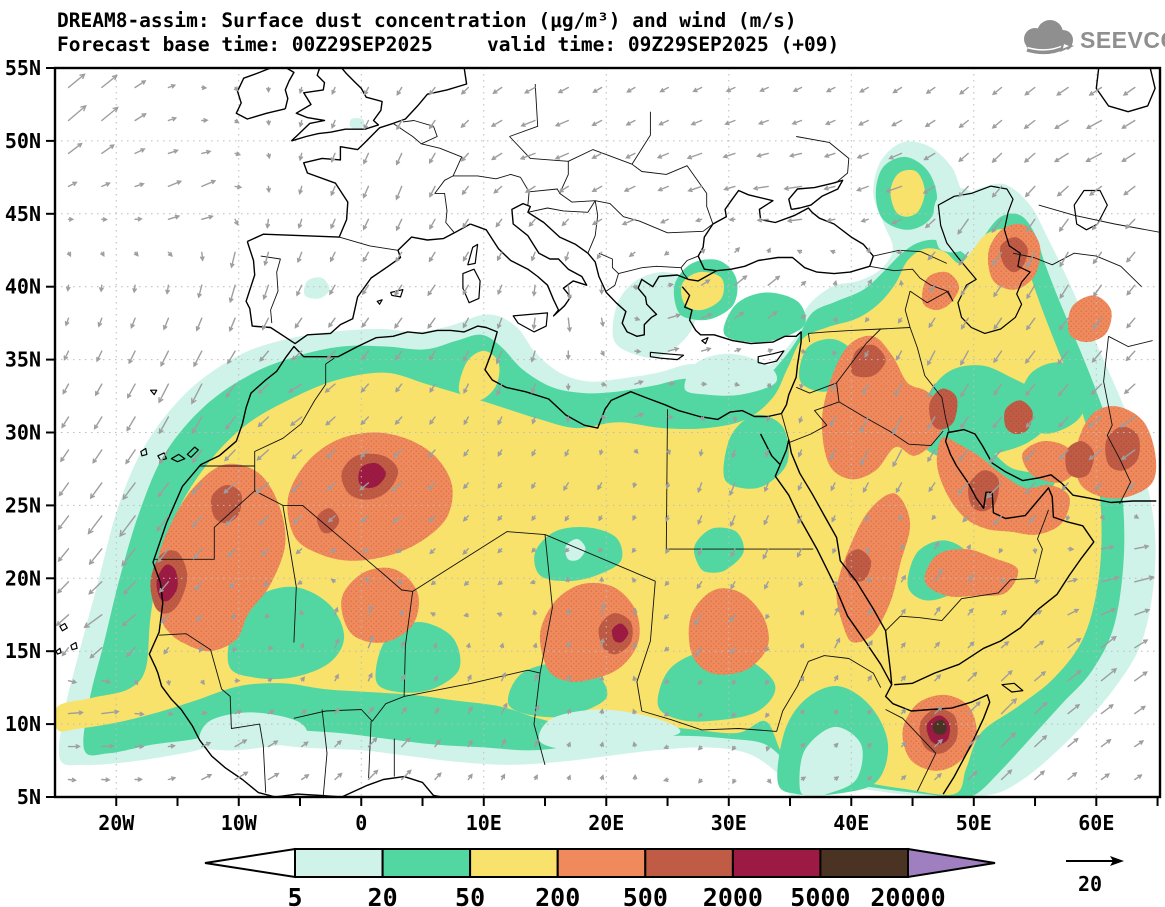 This screenshot has height=907, width=1165. Describe the element at coordinates (1049, 38) in the screenshot. I see `cloud-icon` at that location.